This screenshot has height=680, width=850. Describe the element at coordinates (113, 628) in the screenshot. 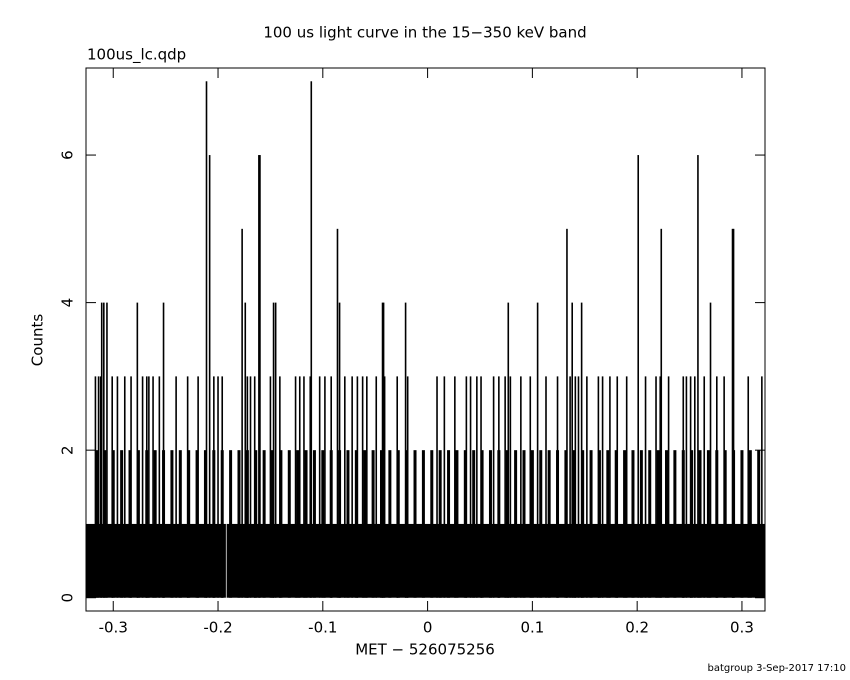

I see `x-tick-label: -0.3` at that location.